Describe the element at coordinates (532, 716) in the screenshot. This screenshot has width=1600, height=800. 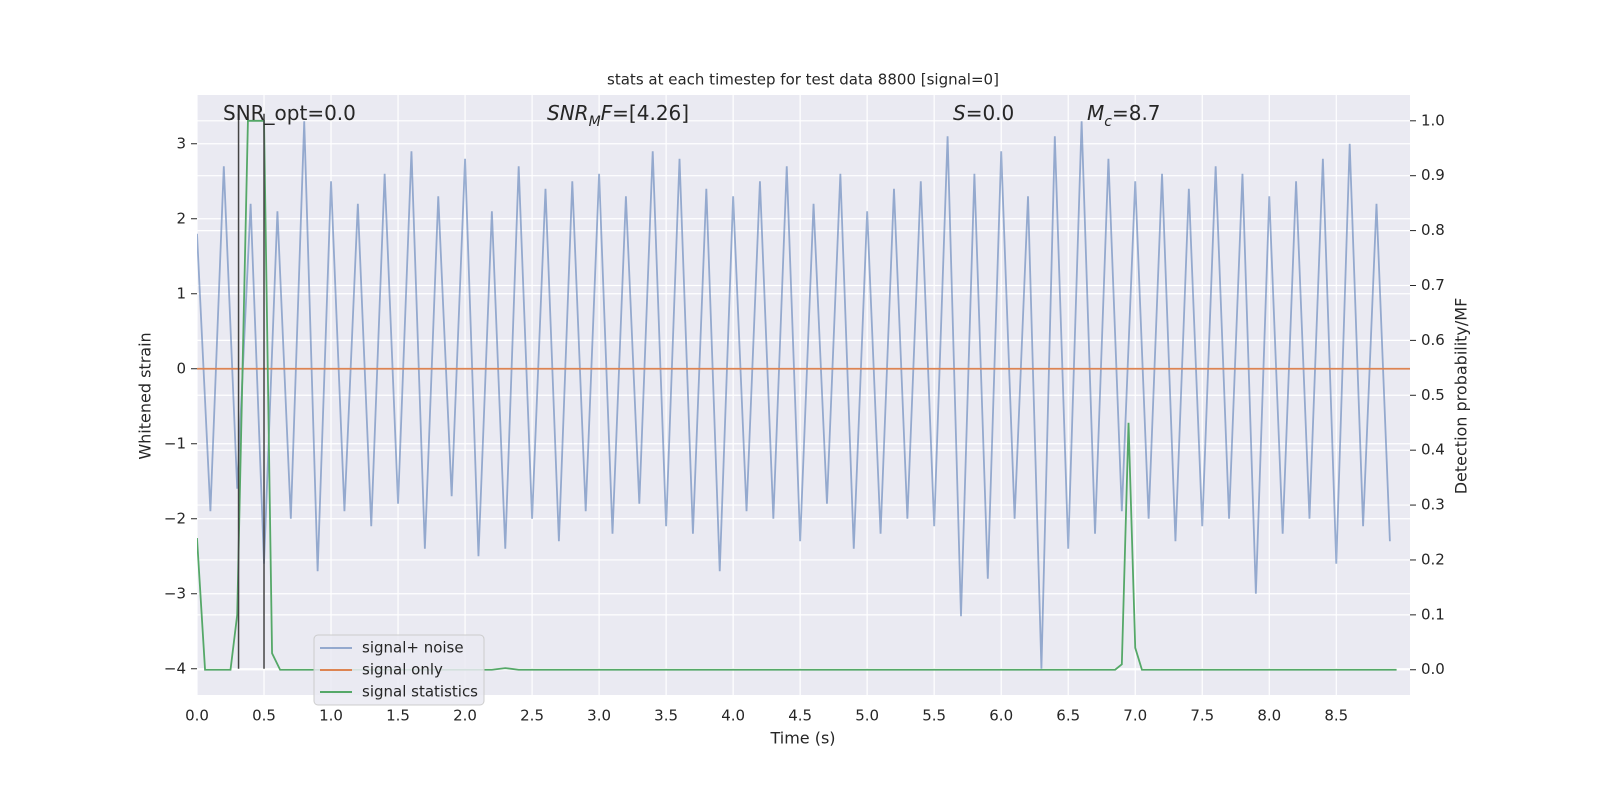
I see `x-tick-label: 2.5` at that location.